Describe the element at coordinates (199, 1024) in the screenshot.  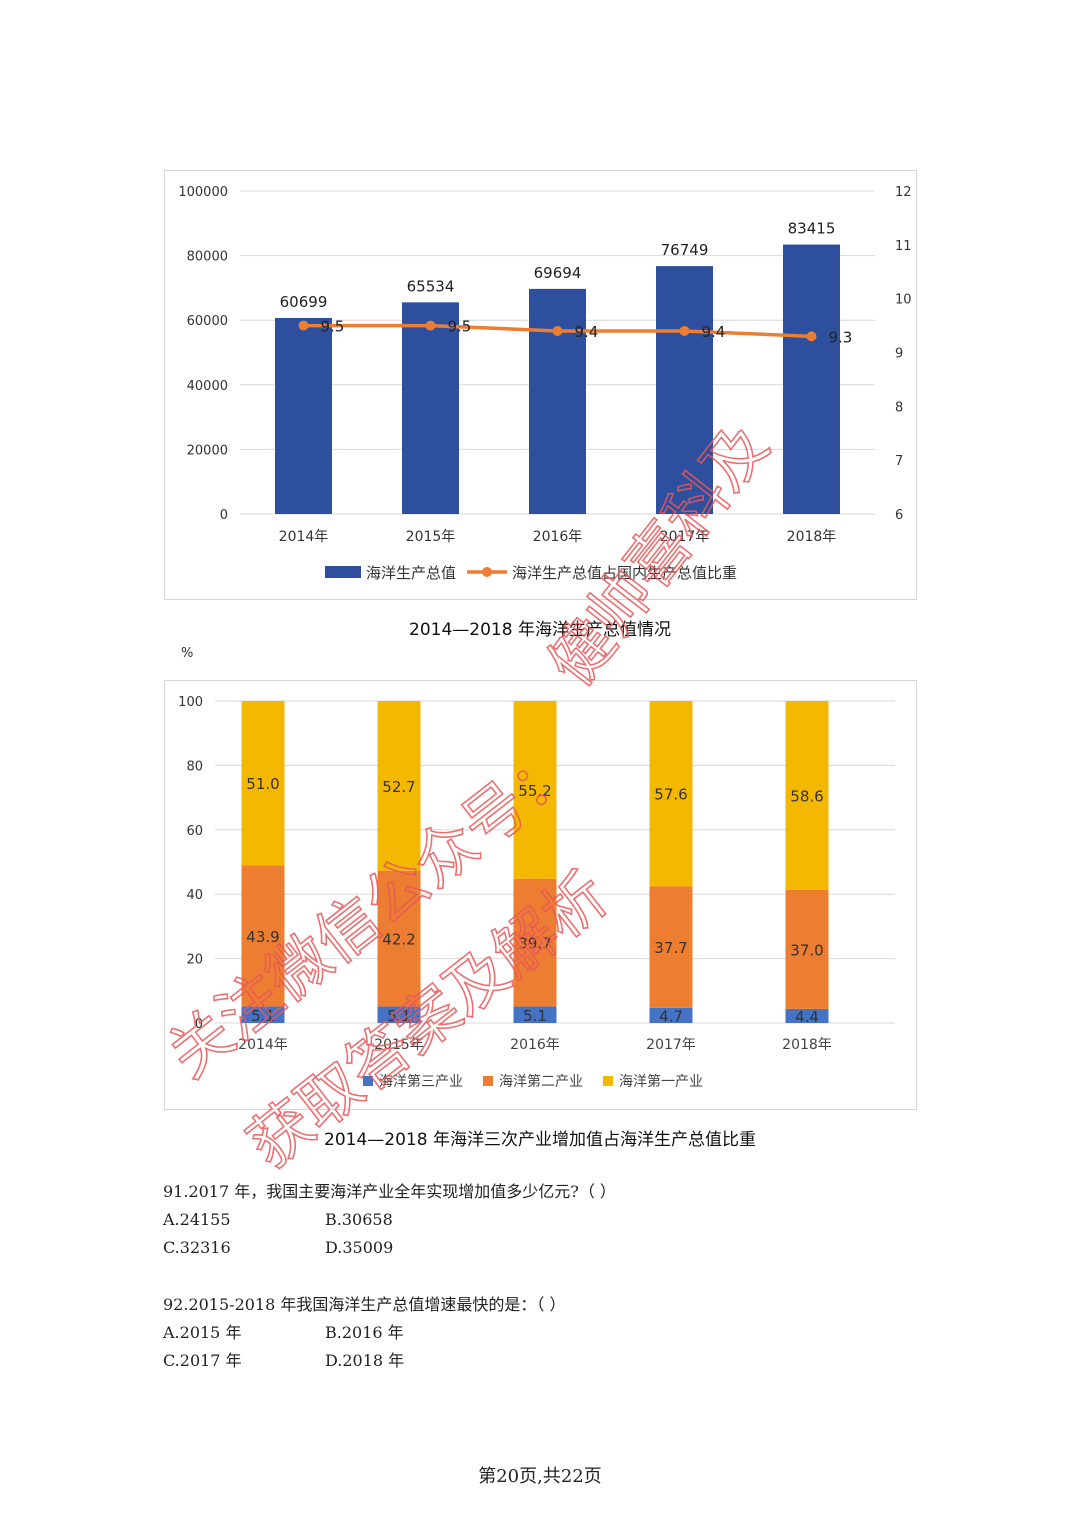
I see `chart2-ytick-label: 0` at that location.